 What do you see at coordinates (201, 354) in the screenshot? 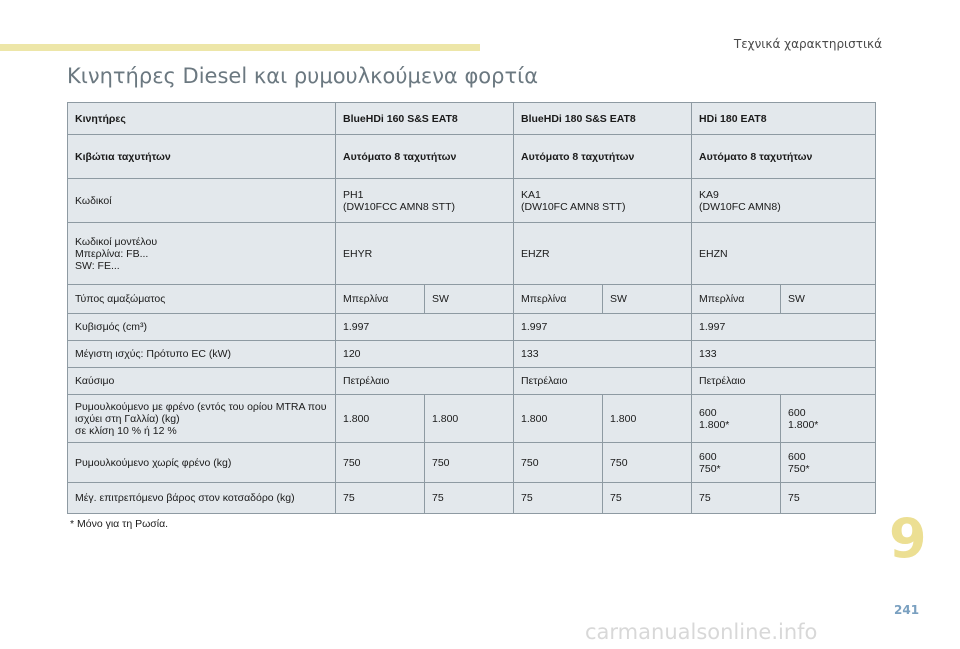
I see `row-label: Μέγιστη ισχύς: Πρότυπο EC (kW)` at bounding box center [201, 354].